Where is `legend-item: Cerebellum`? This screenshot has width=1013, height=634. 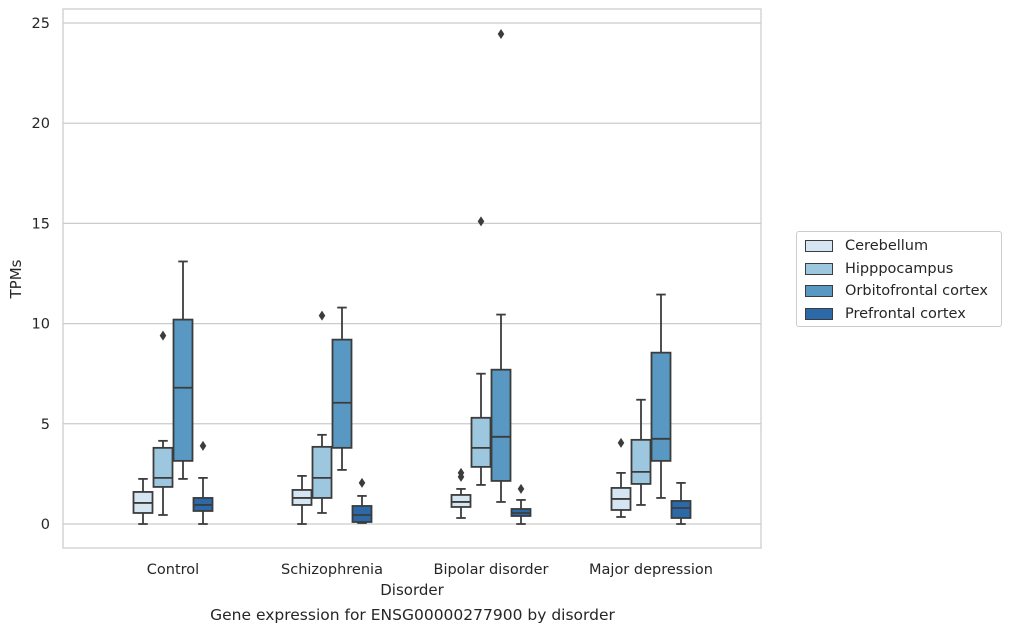
legend-item: Cerebellum is located at coordinates (866, 246).